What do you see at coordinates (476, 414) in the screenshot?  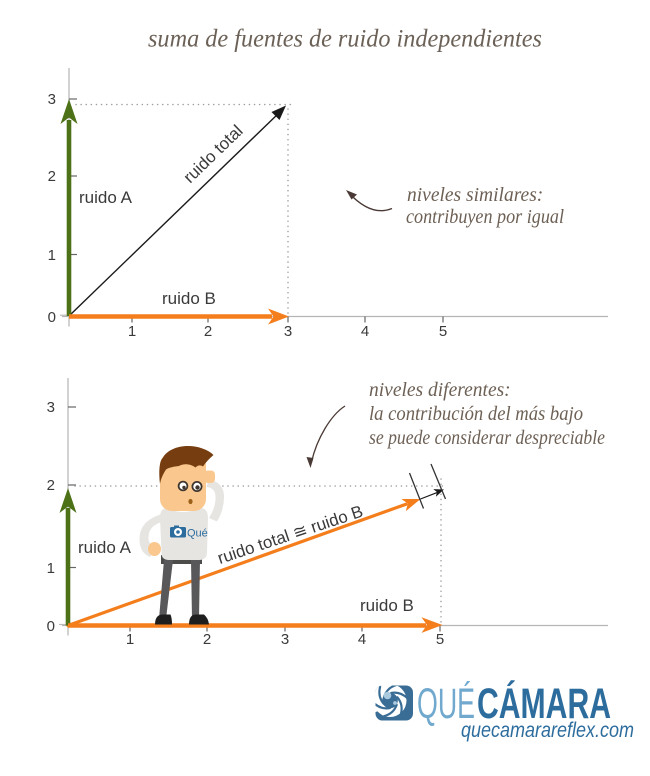 I see `svg-text: la contribución del más bajo` at bounding box center [476, 414].